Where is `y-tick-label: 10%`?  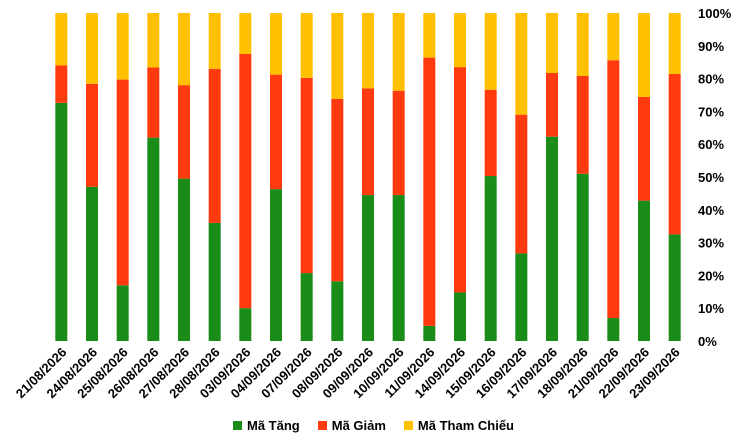
y-tick-label: 10% is located at coordinates (711, 308).